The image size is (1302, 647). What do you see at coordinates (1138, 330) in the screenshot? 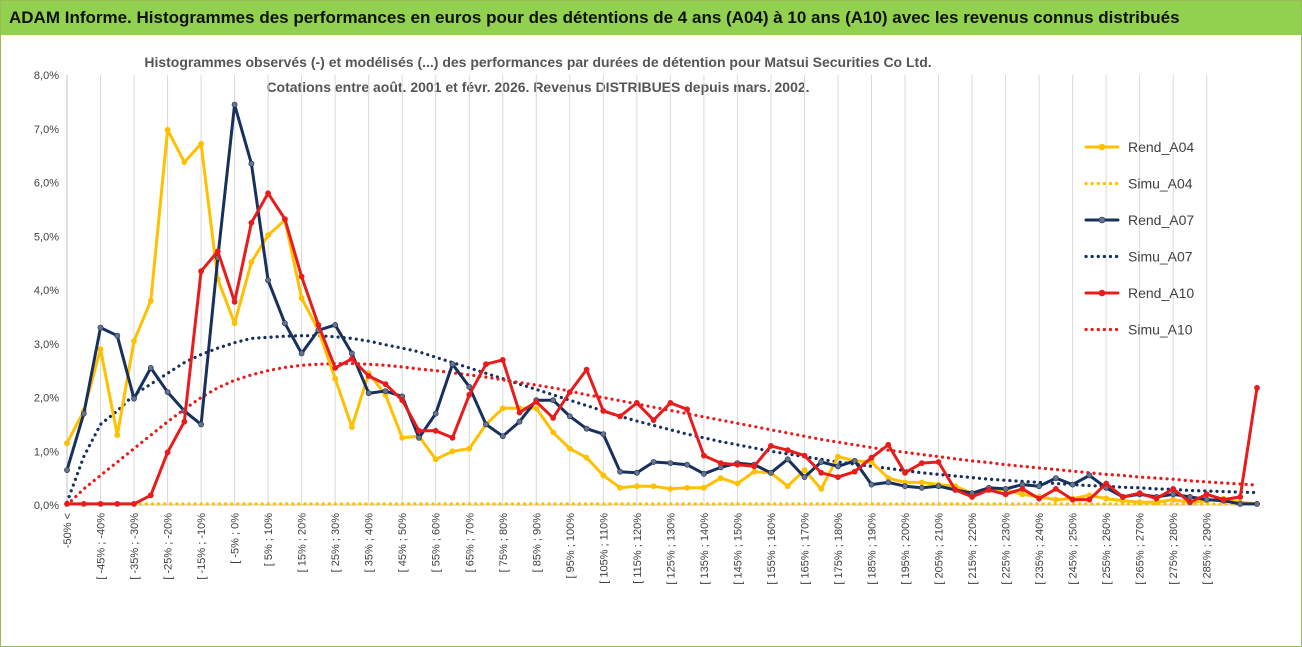
I see `legend-item: Simu_A10` at bounding box center [1138, 330].